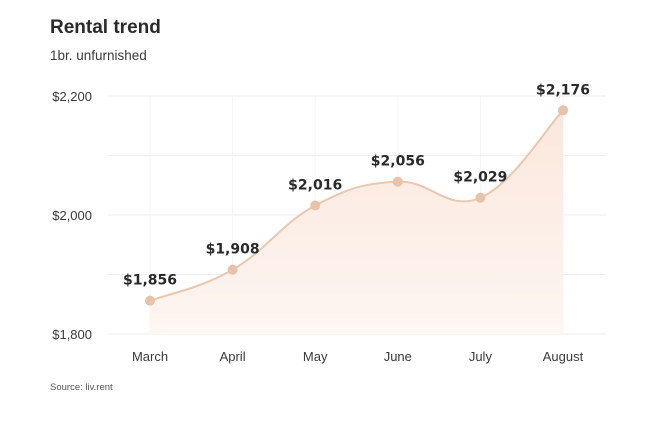  Describe the element at coordinates (150, 281) in the screenshot. I see `data-label: $1,856` at that location.